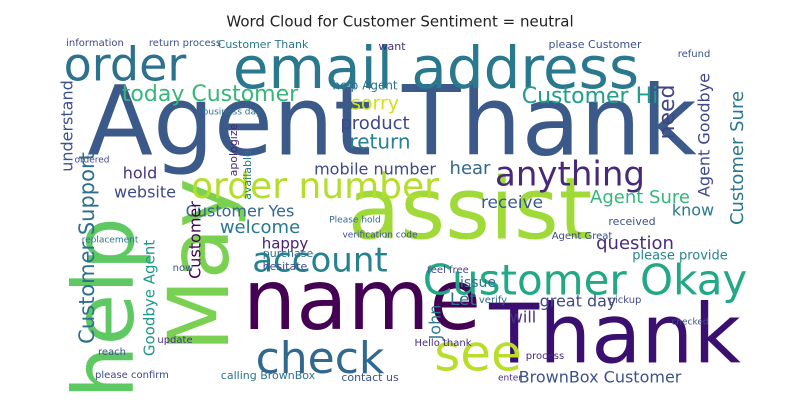  What do you see at coordinates (545, 356) in the screenshot?
I see `word: process` at bounding box center [545, 356].